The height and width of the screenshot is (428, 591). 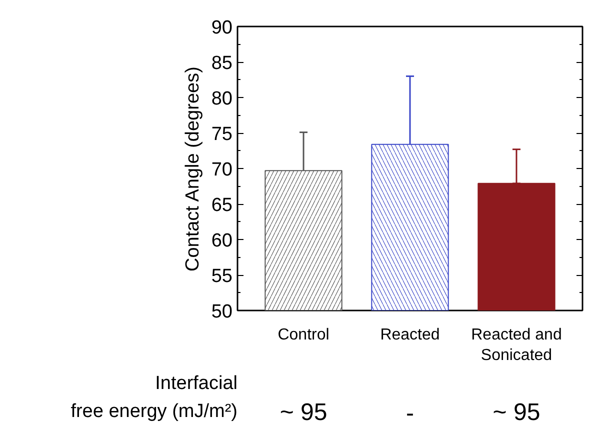 What do you see at coordinates (304, 335) in the screenshot?
I see `x-tick-label: Control` at bounding box center [304, 335].